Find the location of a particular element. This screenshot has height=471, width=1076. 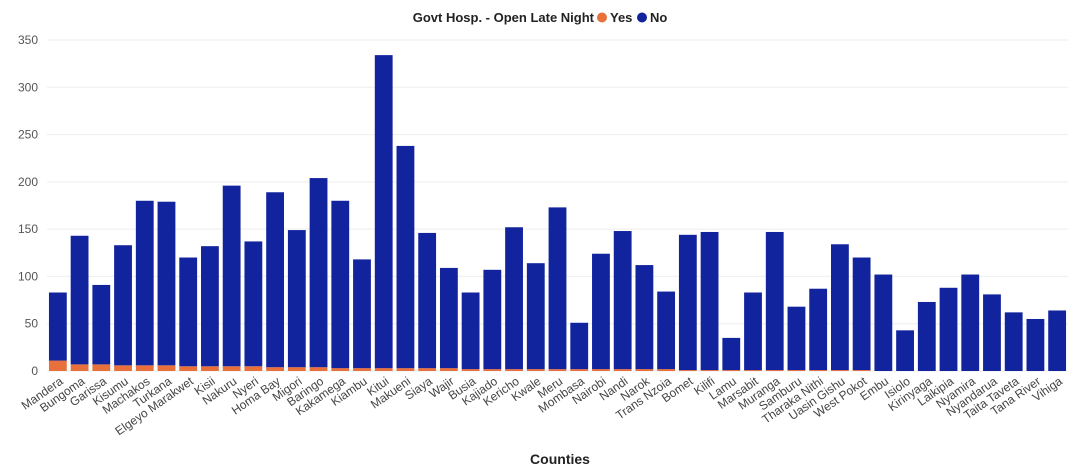

y-tick-label: 300 is located at coordinates (28, 87).